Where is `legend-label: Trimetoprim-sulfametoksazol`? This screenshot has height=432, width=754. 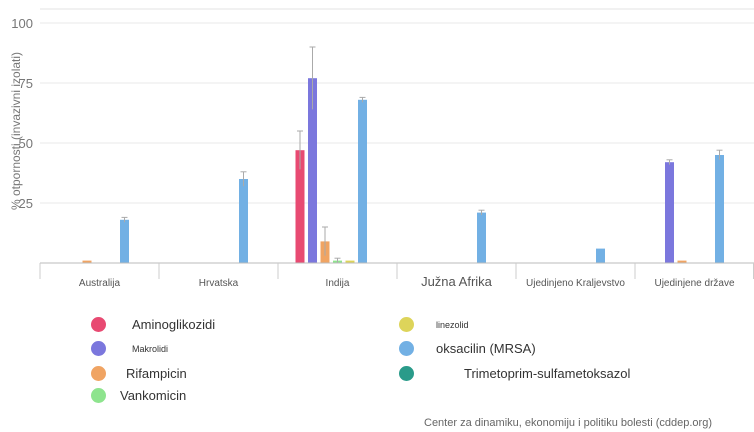
legend-label: Trimetoprim-sulfametoksazol is located at coordinates (547, 373).